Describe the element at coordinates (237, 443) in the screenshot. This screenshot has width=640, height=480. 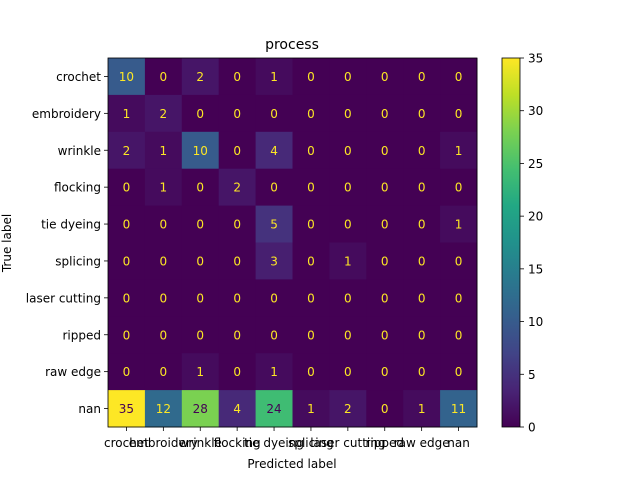
I see `x-tick-label: flocking` at that location.